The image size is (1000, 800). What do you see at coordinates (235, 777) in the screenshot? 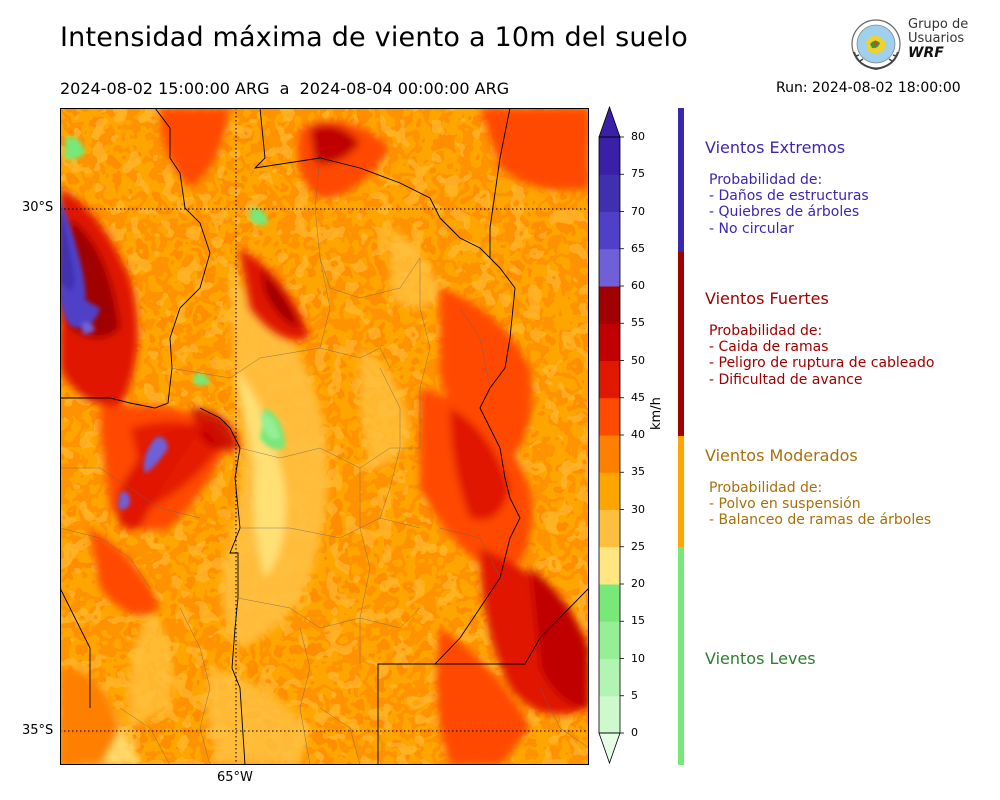
I see `lon-label-65w: 65°W` at bounding box center [235, 777].